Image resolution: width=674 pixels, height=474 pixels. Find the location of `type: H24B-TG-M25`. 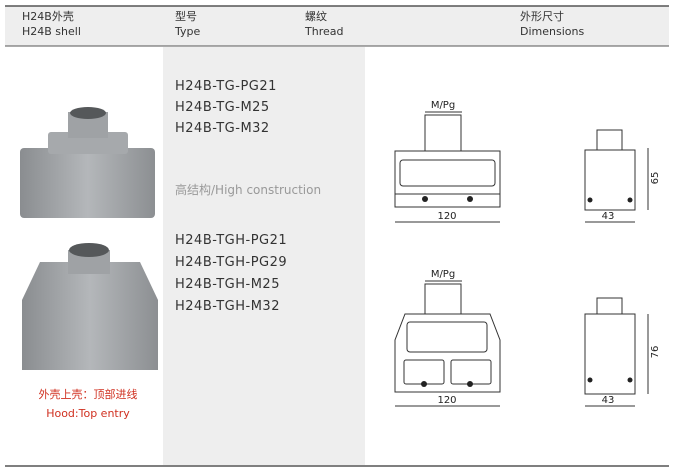

type: H24B-TG-M25 is located at coordinates (222, 107).